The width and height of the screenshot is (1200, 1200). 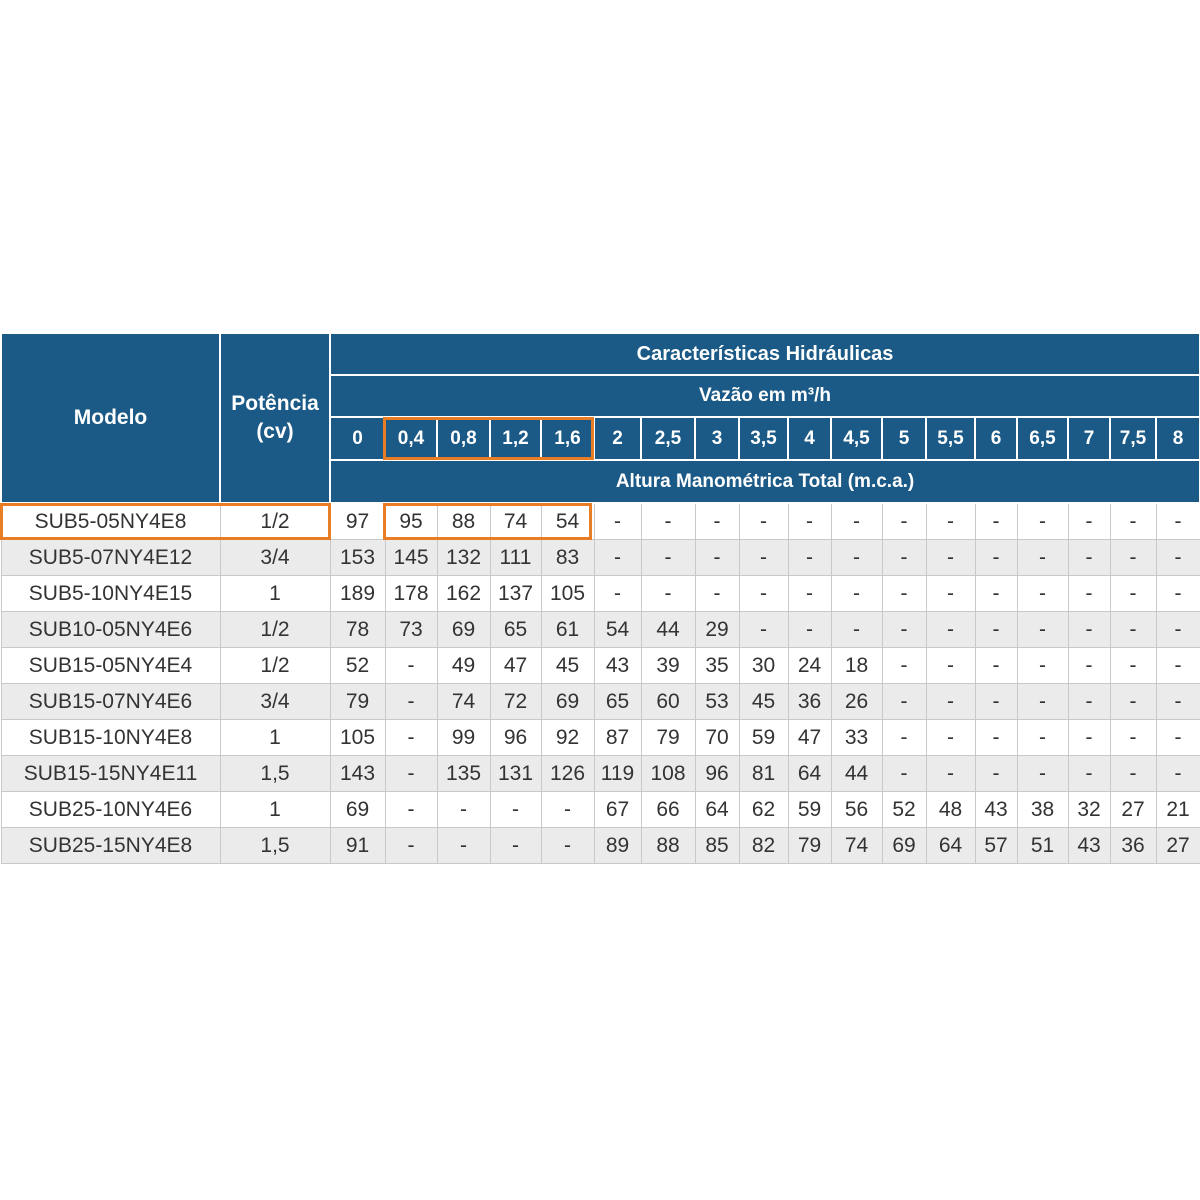 What do you see at coordinates (411, 521) in the screenshot?
I see `head-value-cell: 95` at bounding box center [411, 521].